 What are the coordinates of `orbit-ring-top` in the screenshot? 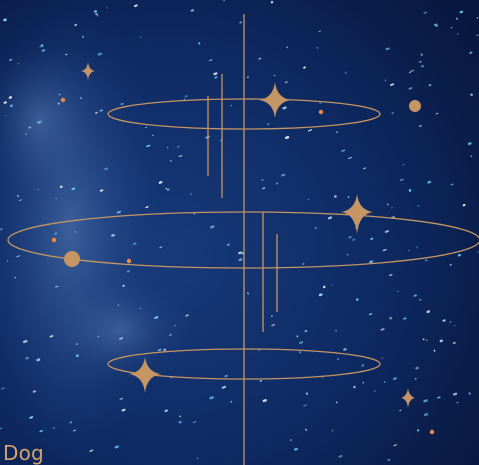 It's located at (244, 114).